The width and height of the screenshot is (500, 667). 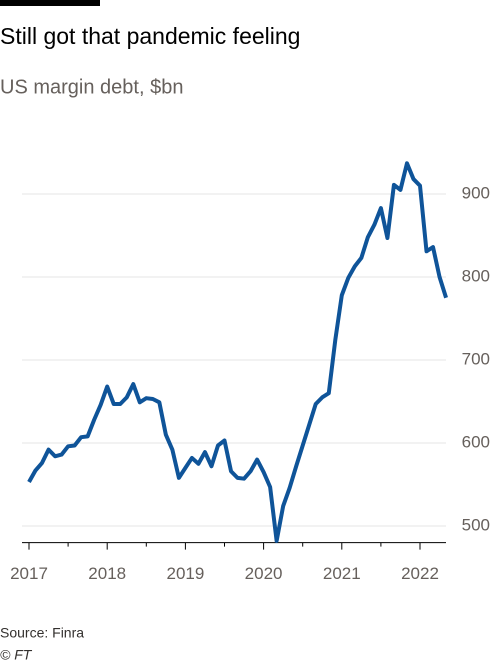 What do you see at coordinates (16, 655) in the screenshot?
I see `credit: © FT` at bounding box center [16, 655].